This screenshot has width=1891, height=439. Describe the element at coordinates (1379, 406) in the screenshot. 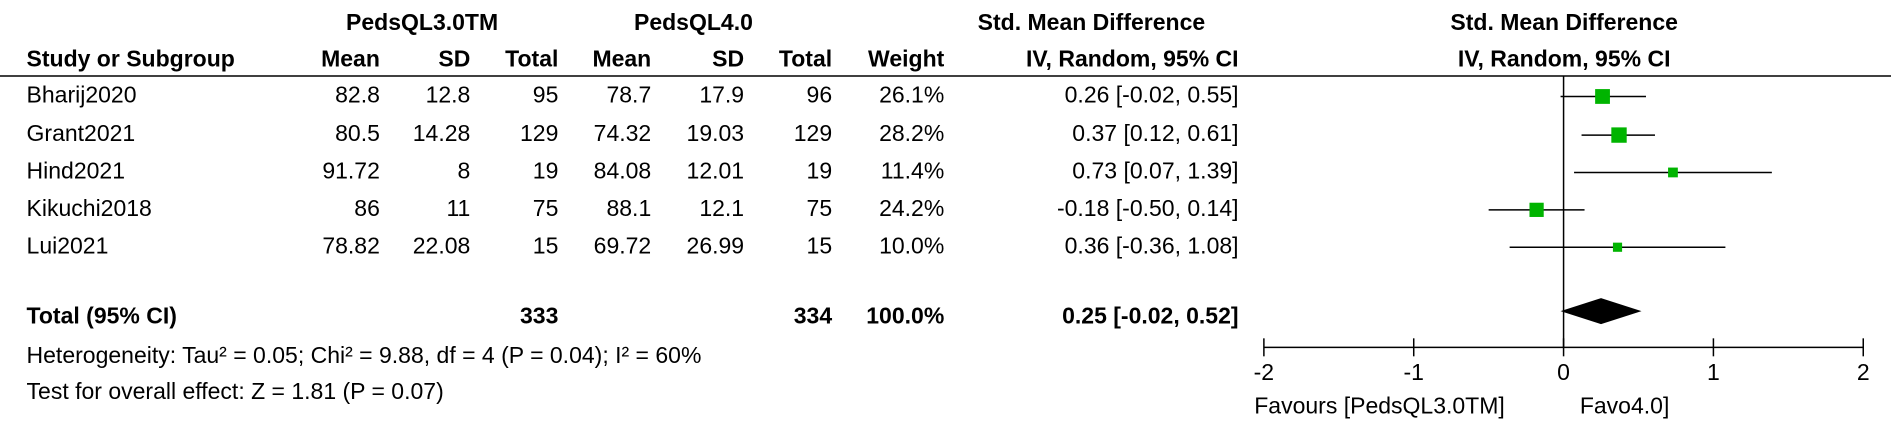

I see `favours-left: Favours [PedsQL3.0TM]` at that location.